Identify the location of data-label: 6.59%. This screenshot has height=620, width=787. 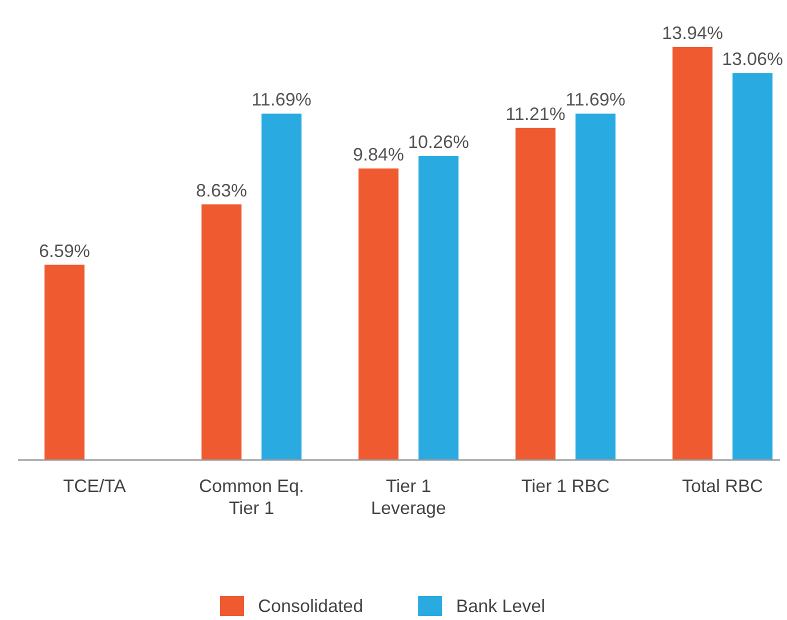
(64, 250).